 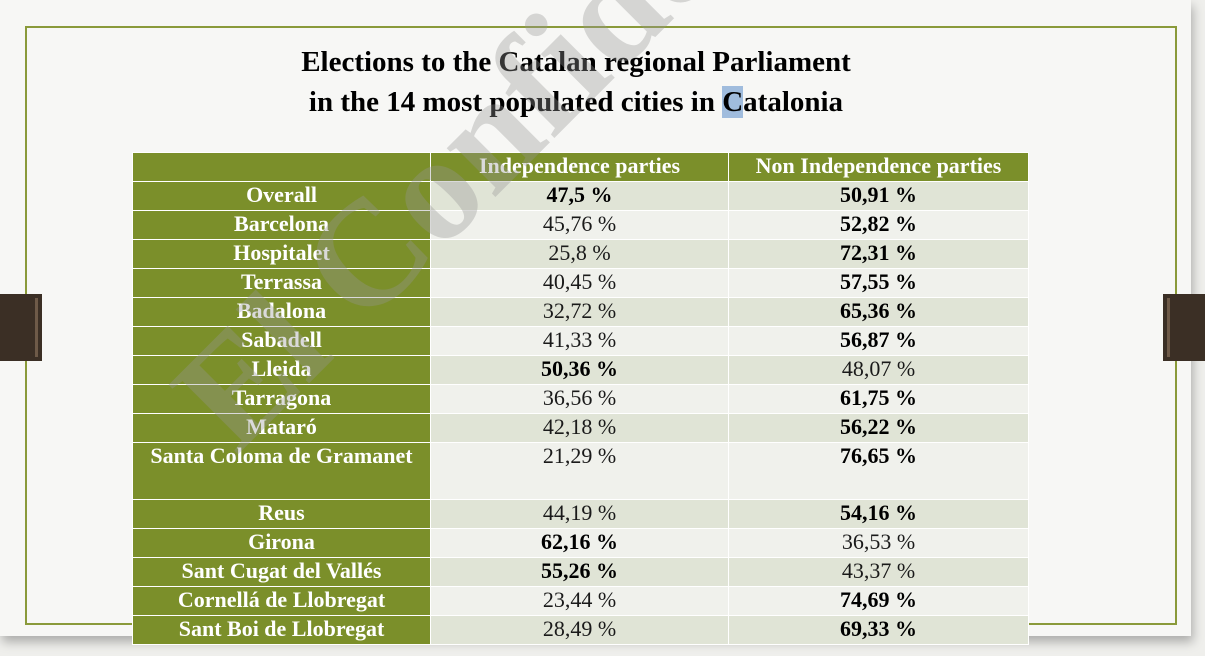 I want to click on table-row: Hospitalet 25,8 % 72,31 %, so click(x=580, y=254).